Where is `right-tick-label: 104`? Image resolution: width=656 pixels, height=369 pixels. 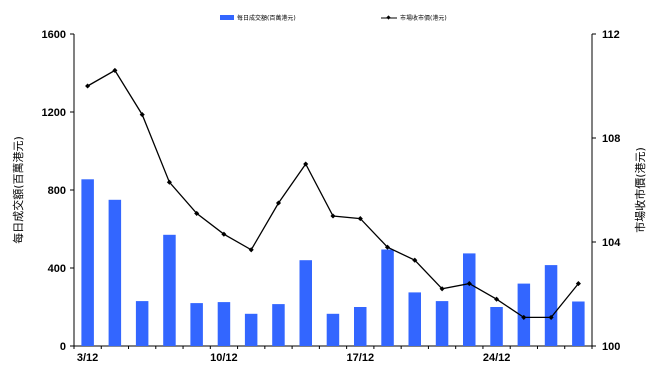 right-tick-label: 104 is located at coordinates (611, 243).